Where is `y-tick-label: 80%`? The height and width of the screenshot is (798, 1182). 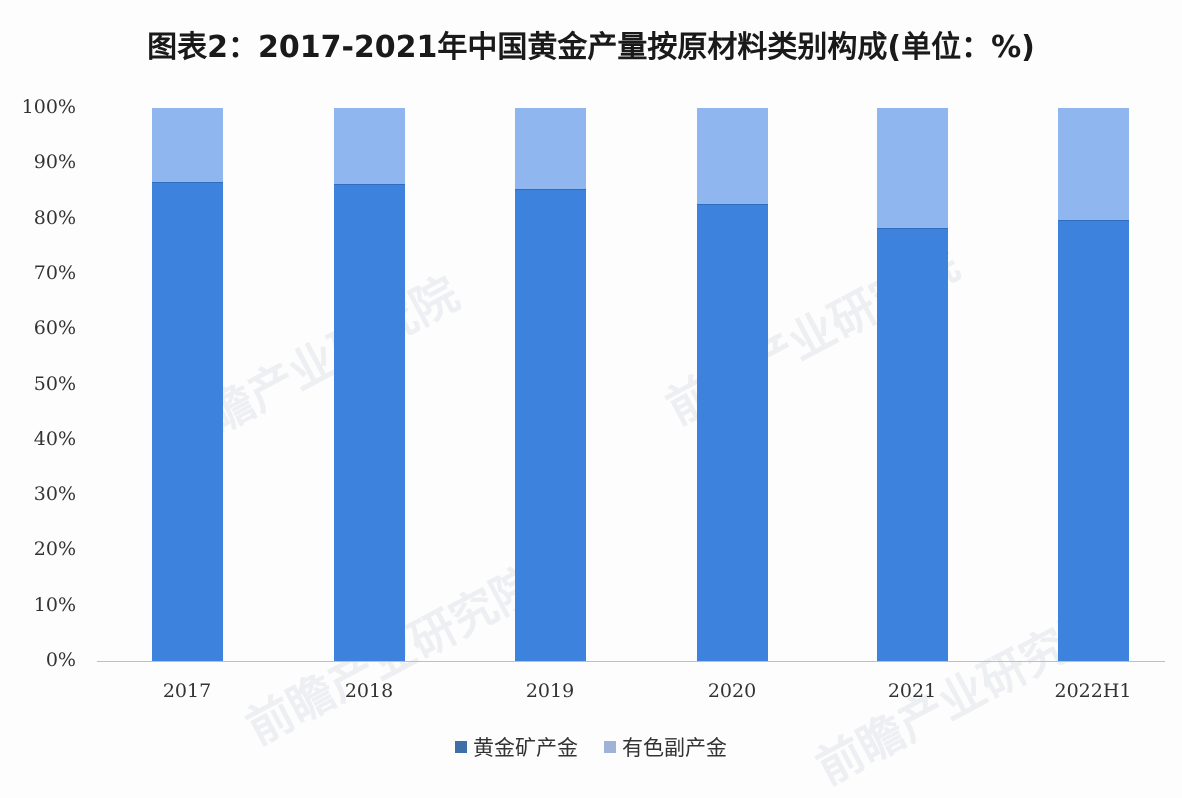
y-tick-label: 80% is located at coordinates (54, 217).